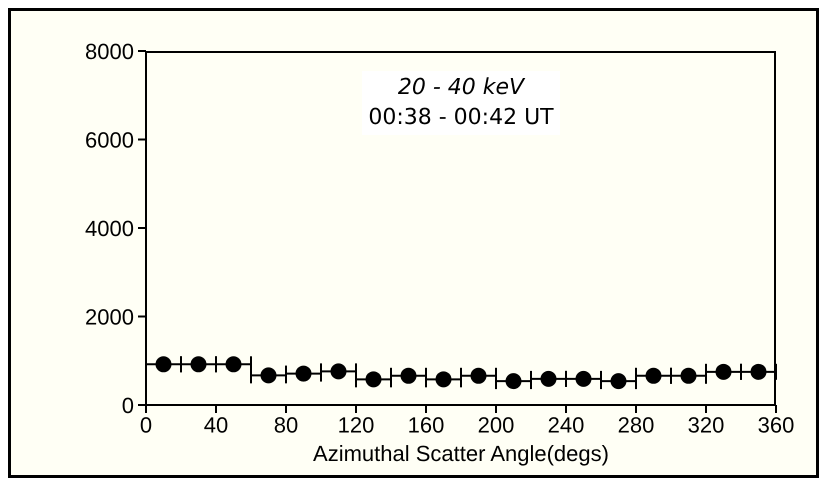 This screenshot has width=823, height=482. Describe the element at coordinates (461, 454) in the screenshot. I see `x-axis-title: Azimuthal Scatter Angle(degs)` at that location.